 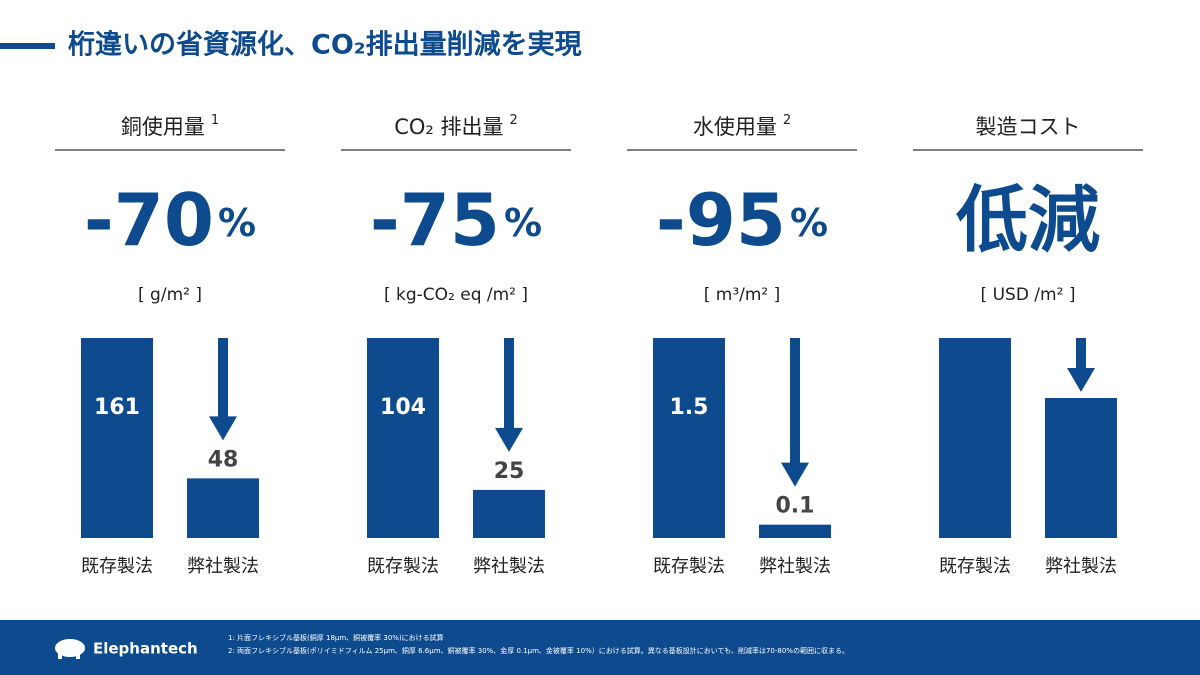 I want to click on panel-title-text: 製造コスト, so click(x=1028, y=127).